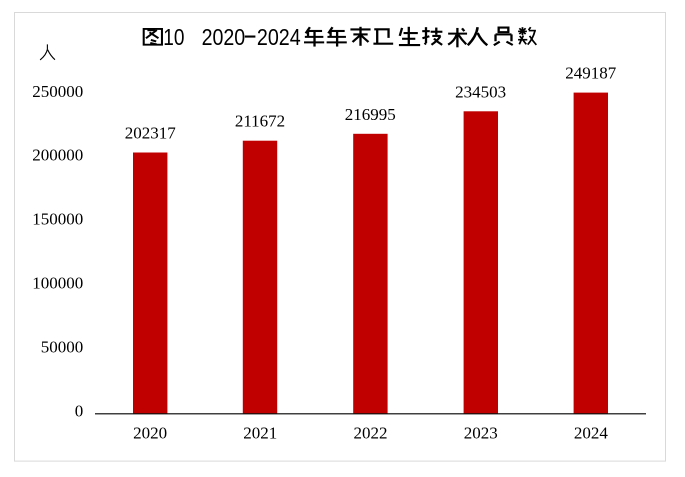  Describe the element at coordinates (151, 133) in the screenshot. I see `svg-text: 202317` at that location.